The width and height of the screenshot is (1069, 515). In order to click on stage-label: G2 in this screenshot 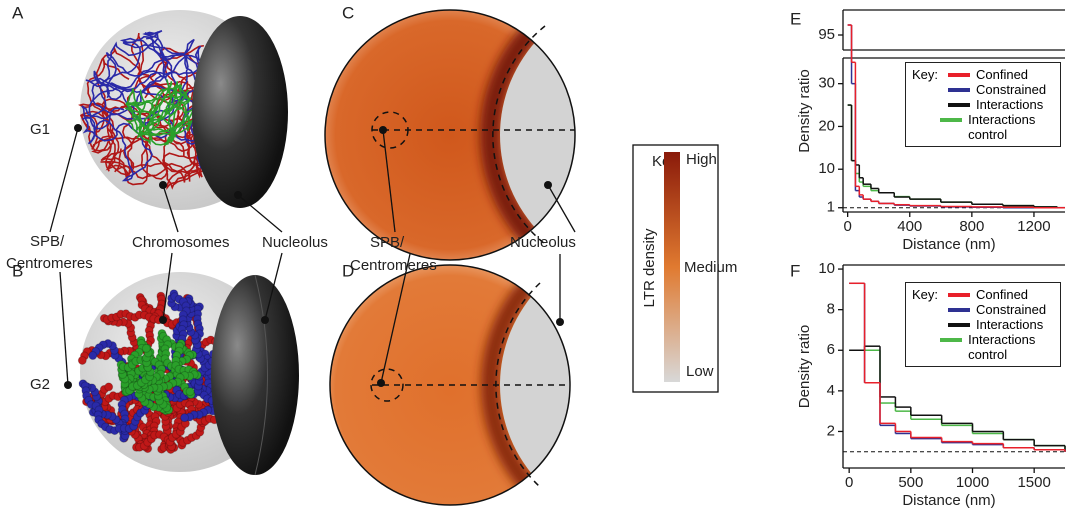, I will do `click(40, 384)`.